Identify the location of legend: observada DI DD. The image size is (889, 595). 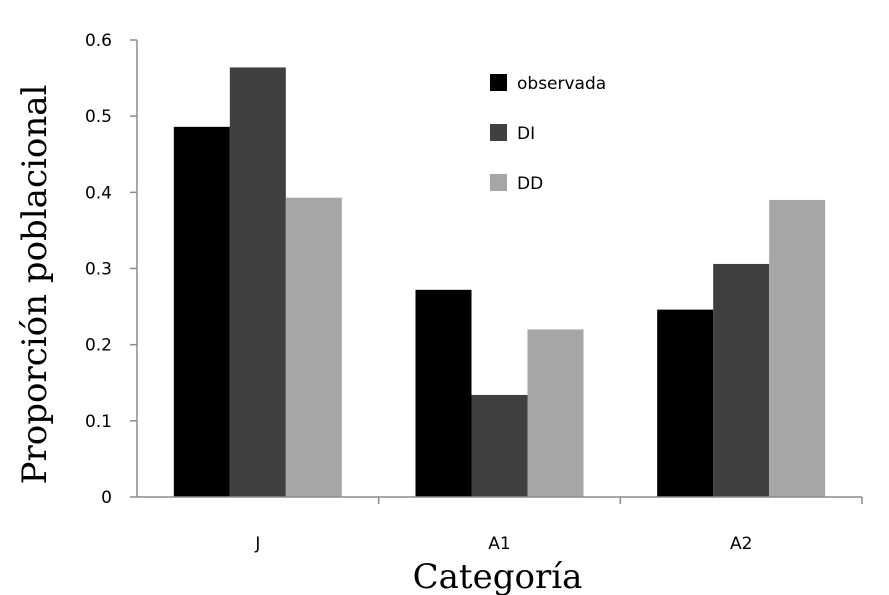
(548, 134).